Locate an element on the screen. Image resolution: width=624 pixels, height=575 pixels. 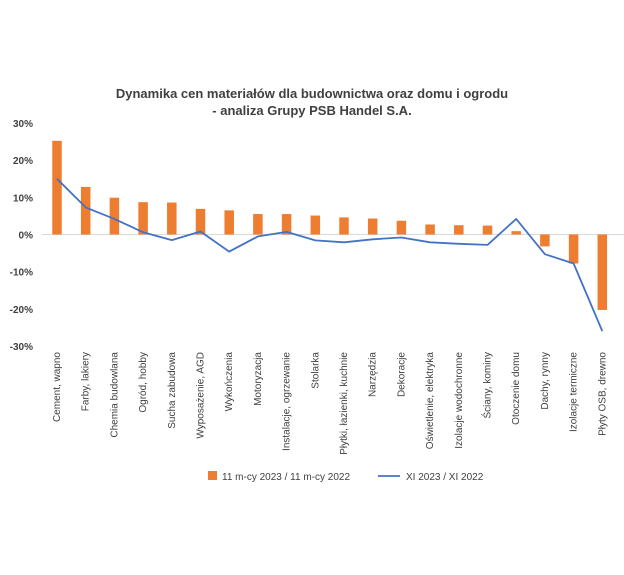
y-tick-label: 0% is located at coordinates (26, 236).